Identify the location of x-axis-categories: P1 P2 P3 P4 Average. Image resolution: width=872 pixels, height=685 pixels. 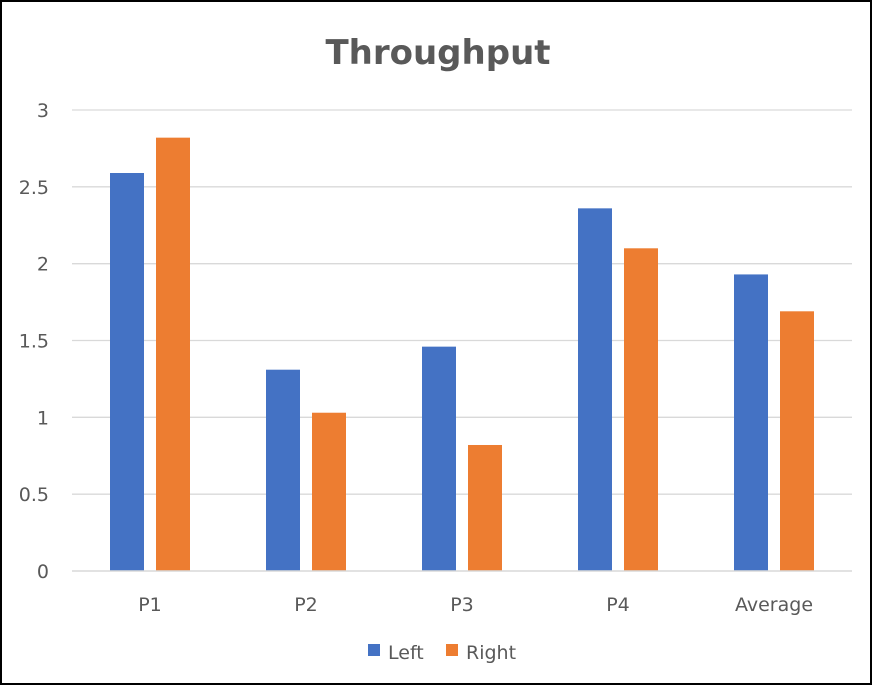
(475, 605).